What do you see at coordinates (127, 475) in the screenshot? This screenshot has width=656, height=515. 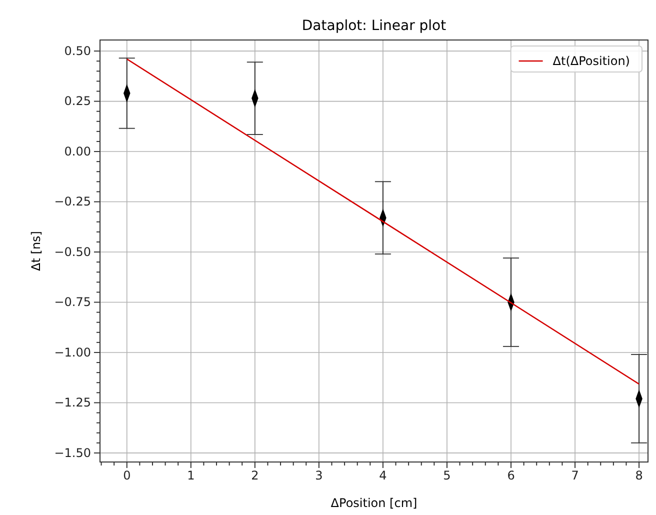 I see `x-tick-label: 0` at bounding box center [127, 475].